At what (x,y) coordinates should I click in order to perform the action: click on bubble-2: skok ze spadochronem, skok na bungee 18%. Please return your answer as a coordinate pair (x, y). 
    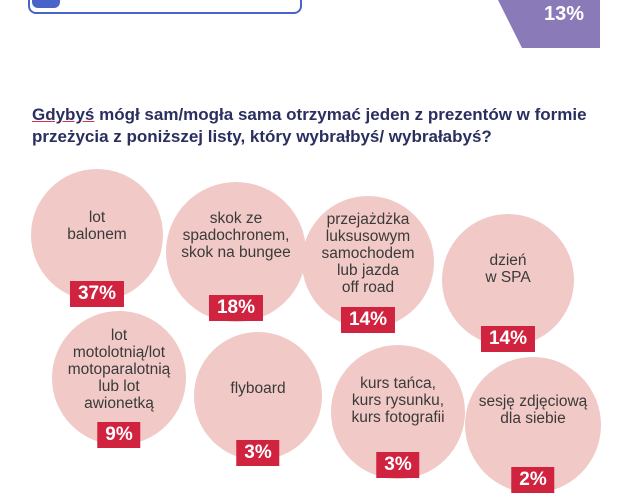
    Looking at the image, I should click on (236, 252).